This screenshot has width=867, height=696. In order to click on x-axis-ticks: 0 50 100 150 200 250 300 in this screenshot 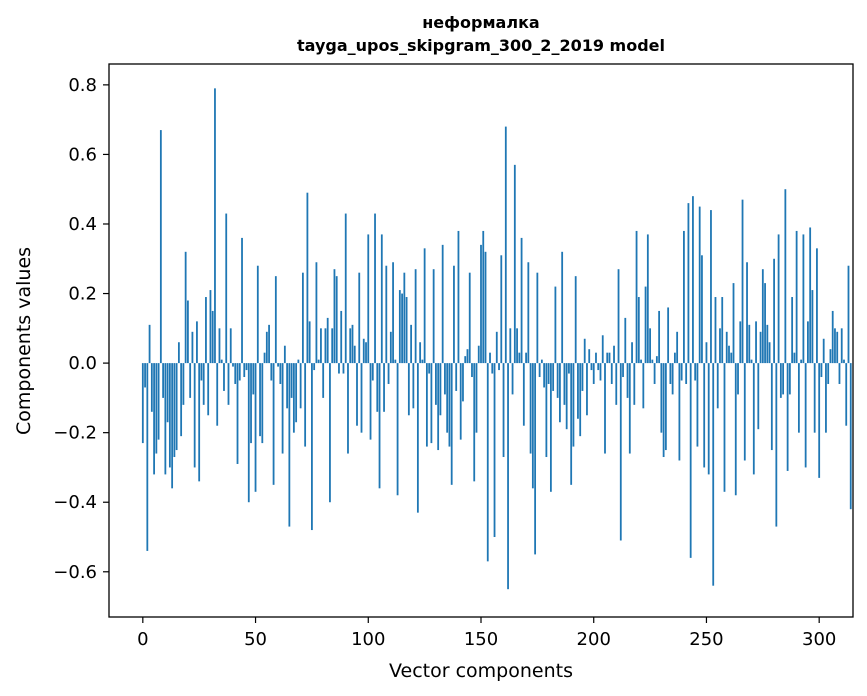, I will do `click(486, 633)`.